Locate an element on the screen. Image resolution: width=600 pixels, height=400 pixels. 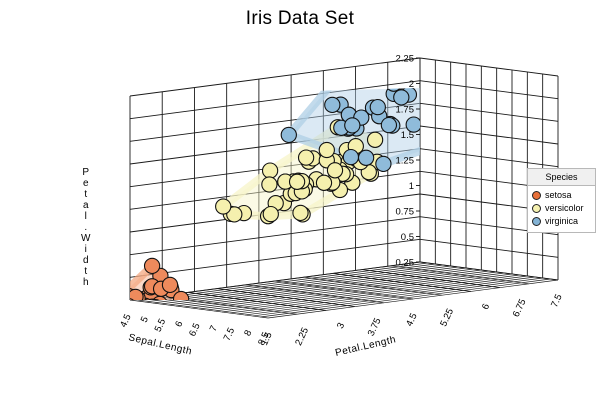
x-axis-tick-labels: 4.5 5 5.5 6 6.5 7 7.5 8 8.5 is located at coordinates (195, 330).